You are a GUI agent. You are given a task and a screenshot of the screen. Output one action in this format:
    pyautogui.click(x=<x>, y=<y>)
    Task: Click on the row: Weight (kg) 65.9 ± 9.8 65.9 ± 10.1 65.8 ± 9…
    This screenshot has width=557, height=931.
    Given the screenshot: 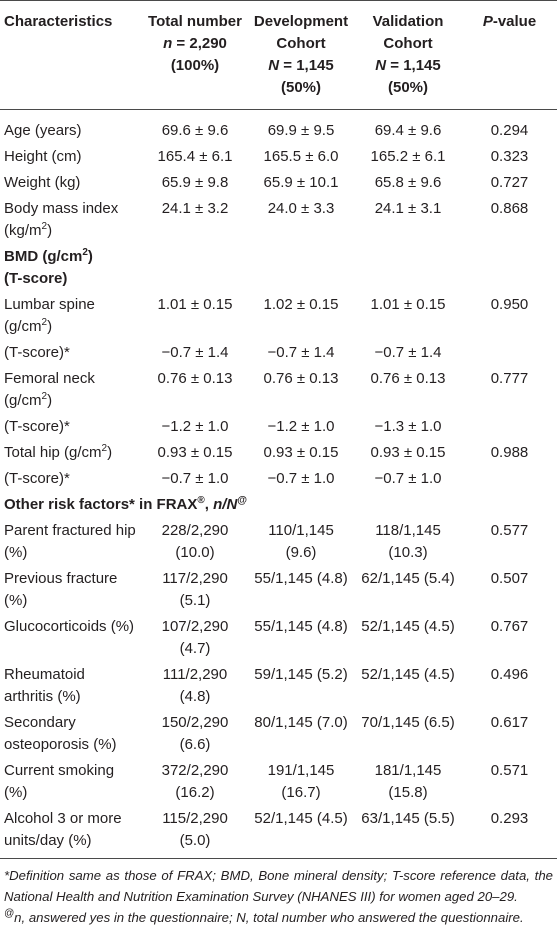 What is the action you would take?
    pyautogui.click(x=278, y=183)
    